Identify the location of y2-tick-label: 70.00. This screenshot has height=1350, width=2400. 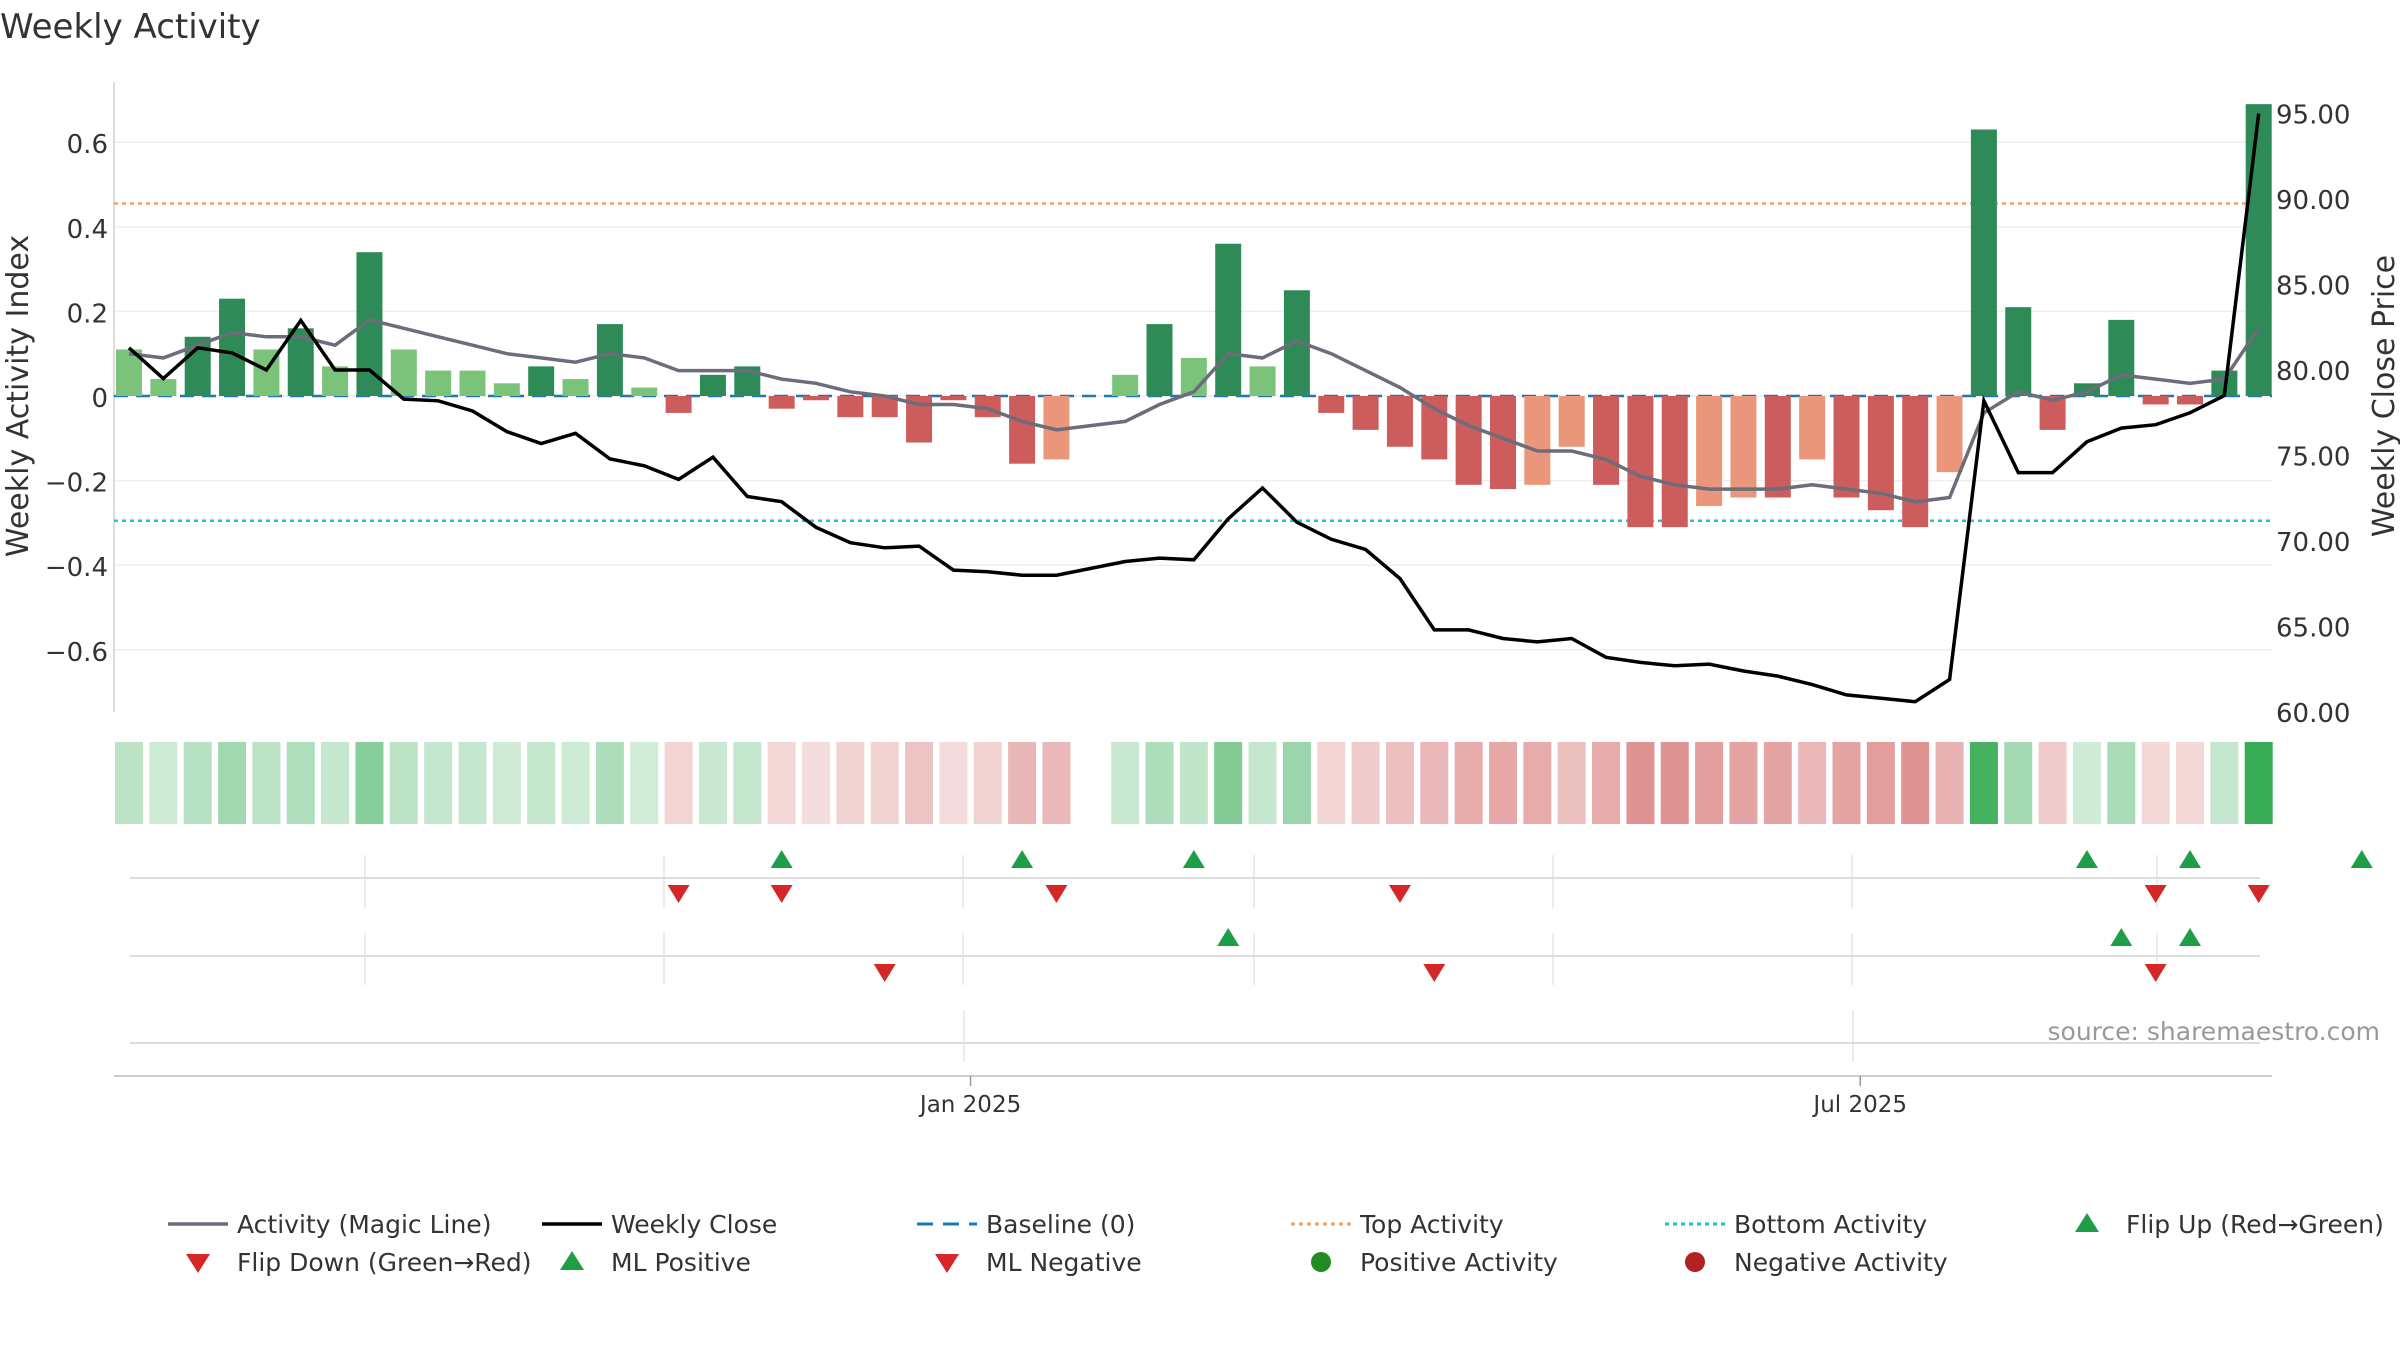
(2313, 543).